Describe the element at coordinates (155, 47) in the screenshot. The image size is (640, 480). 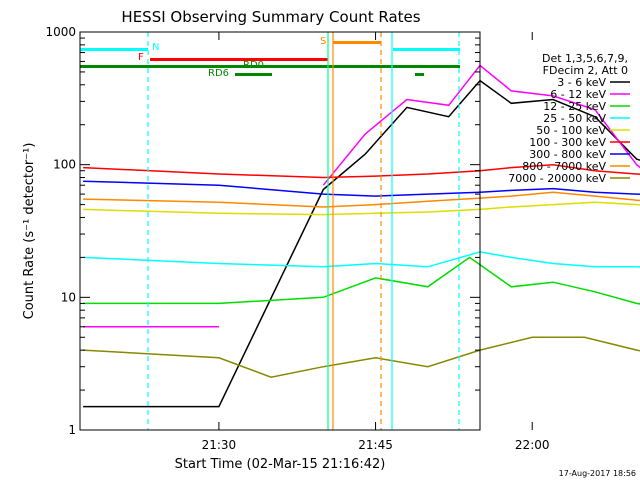
I see `flag-label-n: N` at that location.